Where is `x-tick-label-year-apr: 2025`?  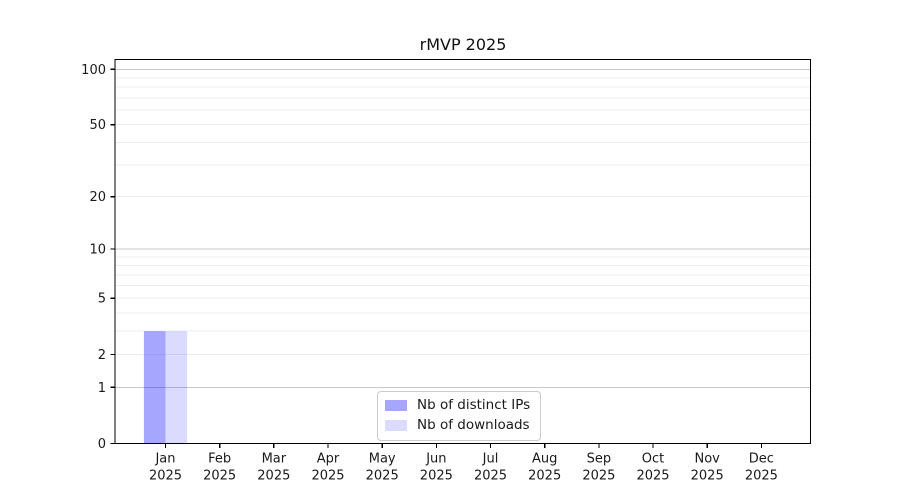
x-tick-label-year-apr: 2025 is located at coordinates (327, 476).